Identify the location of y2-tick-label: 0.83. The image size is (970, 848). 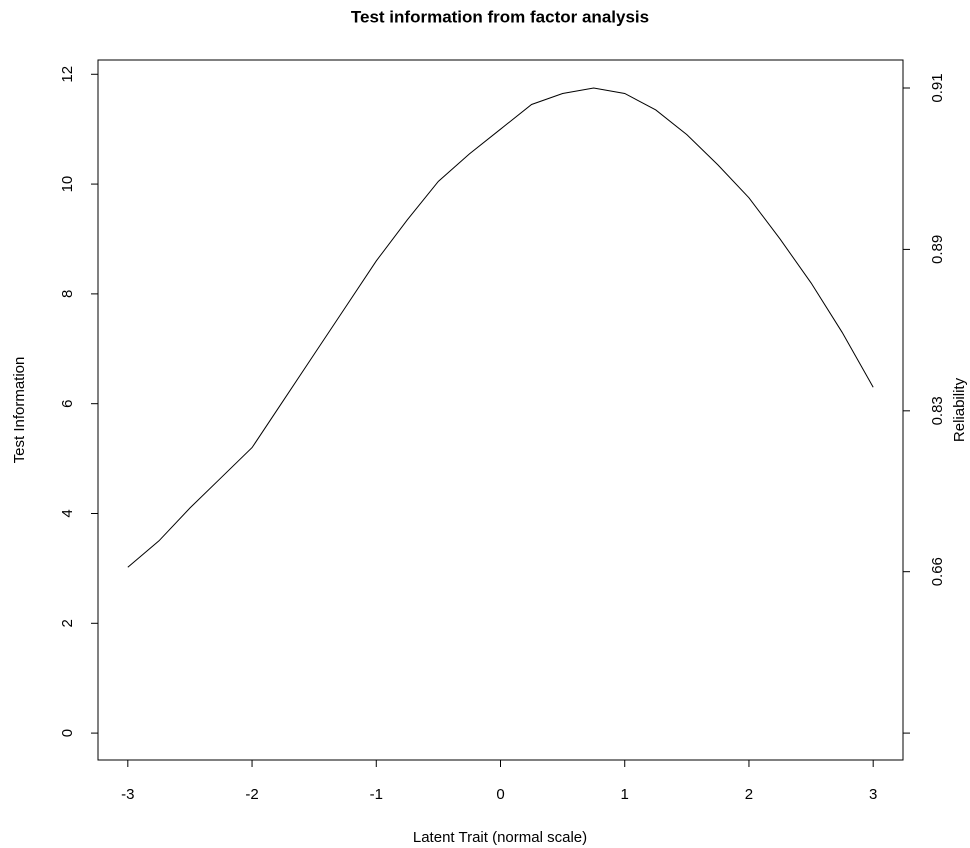
(937, 410).